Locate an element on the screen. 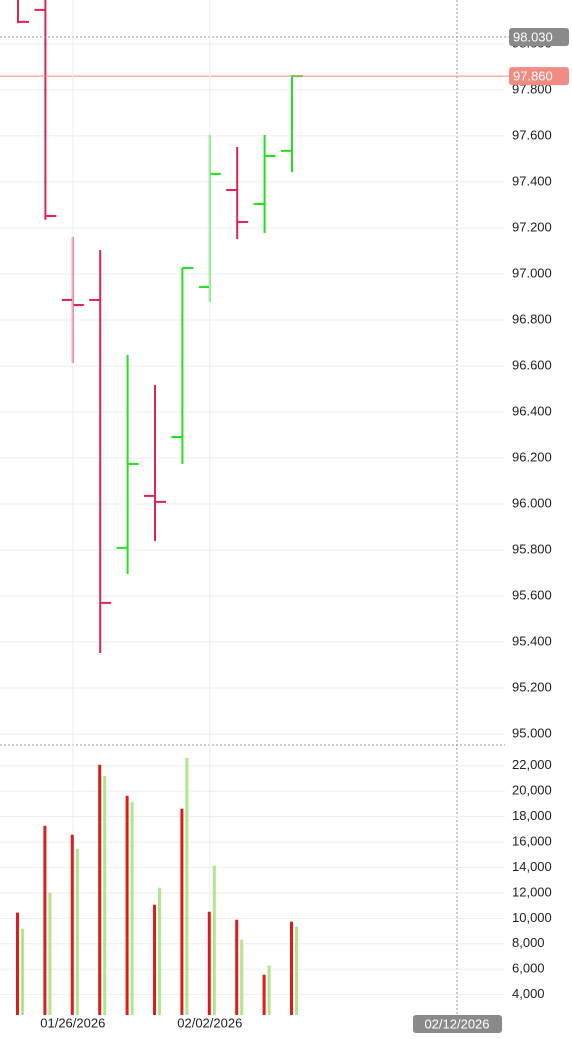  y-tick-label: 4,000 is located at coordinates (528, 993).